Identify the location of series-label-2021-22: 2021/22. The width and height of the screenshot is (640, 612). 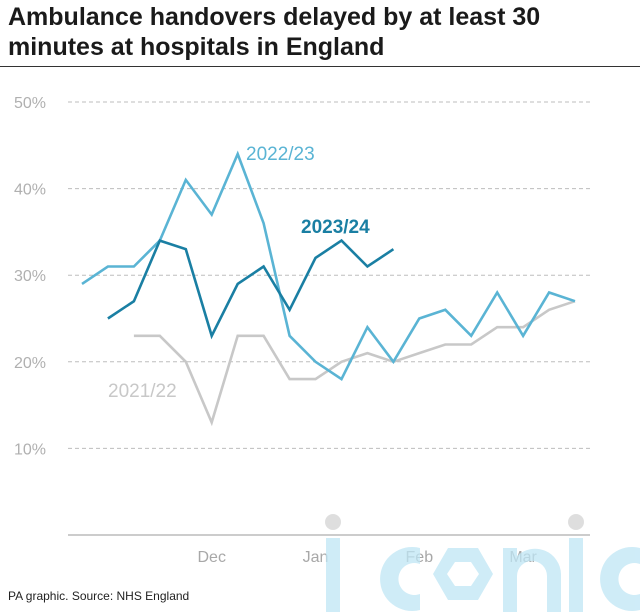
(142, 391).